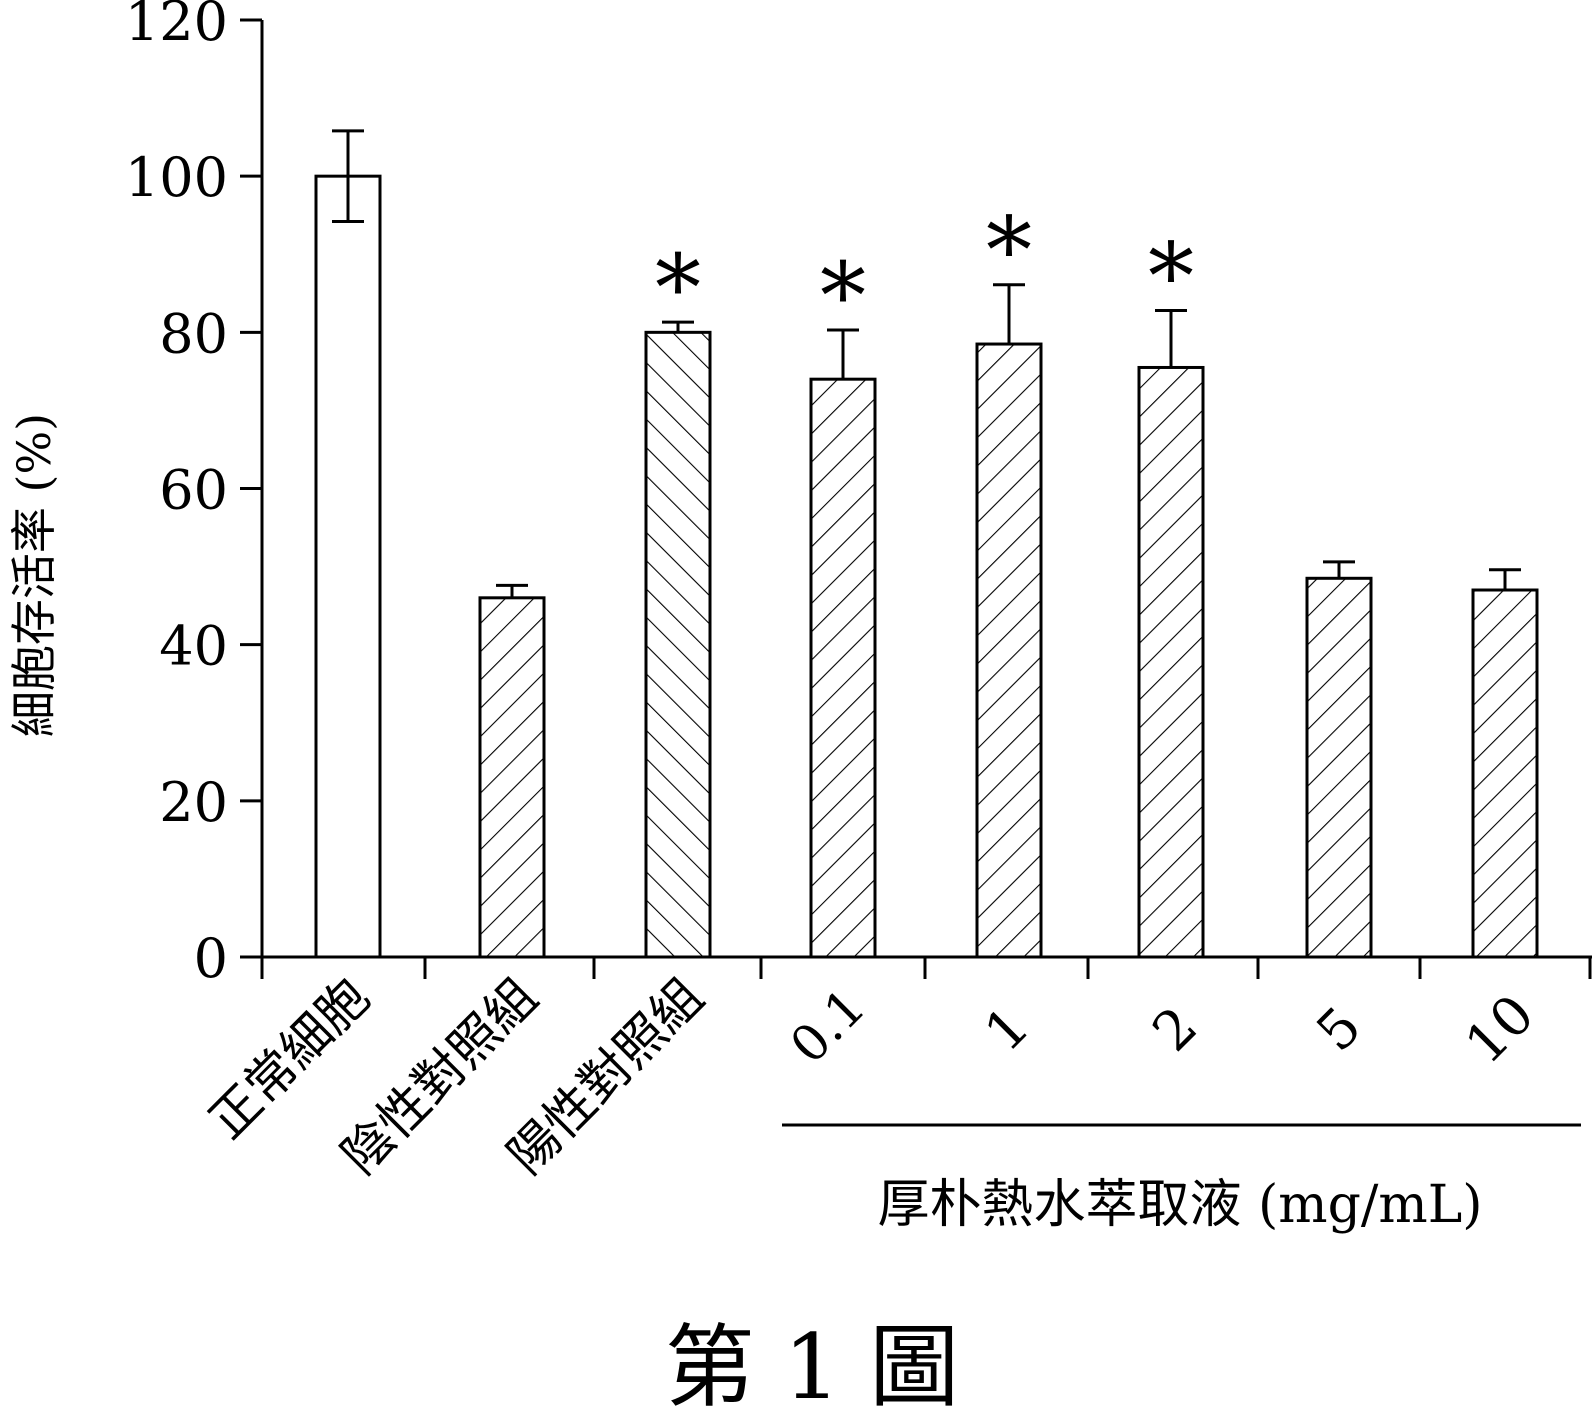 The width and height of the screenshot is (1596, 1411). What do you see at coordinates (193, 333) in the screenshot?
I see `y-tick-label: 80` at bounding box center [193, 333].